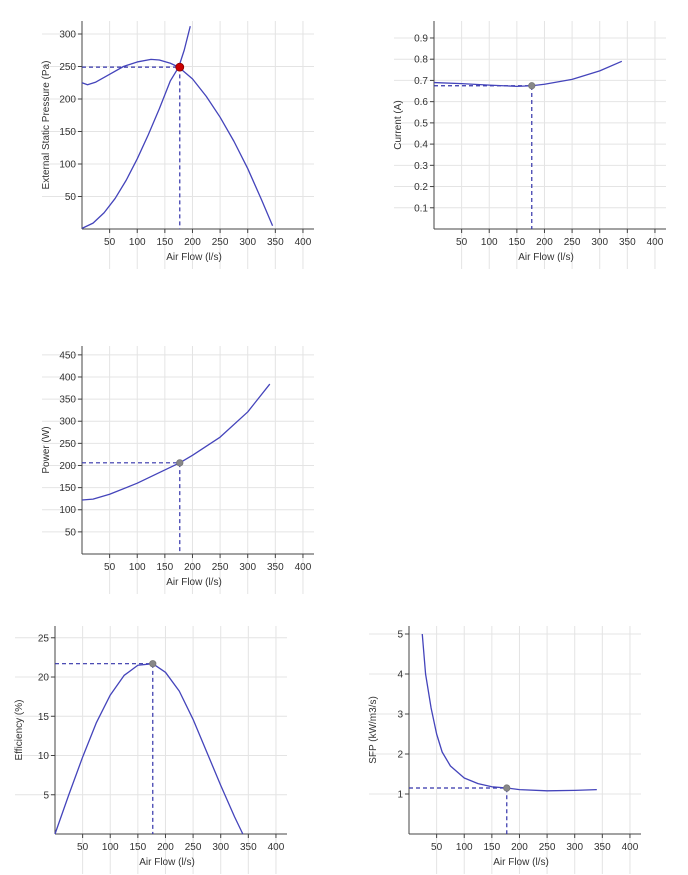 Image resolution: width=688 pixels, height=875 pixels. Describe the element at coordinates (67, 355) in the screenshot. I see `y-tick-label: 450` at that location.